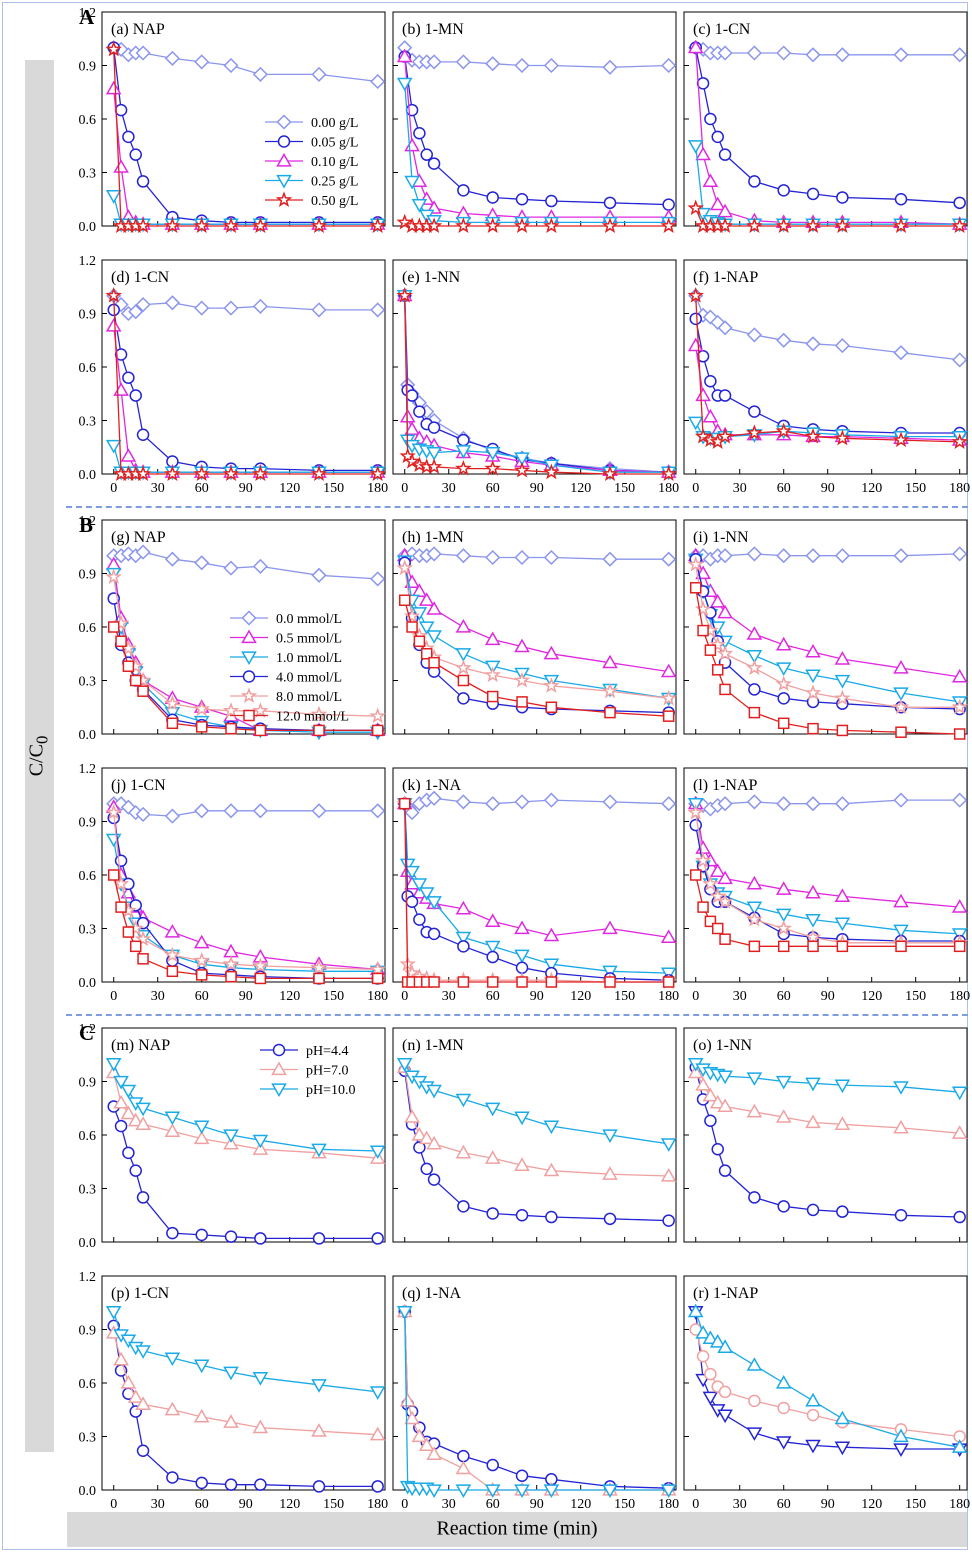 This screenshot has height=1553, width=972. I want to click on panel-n: (n) 1-MN, so click(534, 1135).